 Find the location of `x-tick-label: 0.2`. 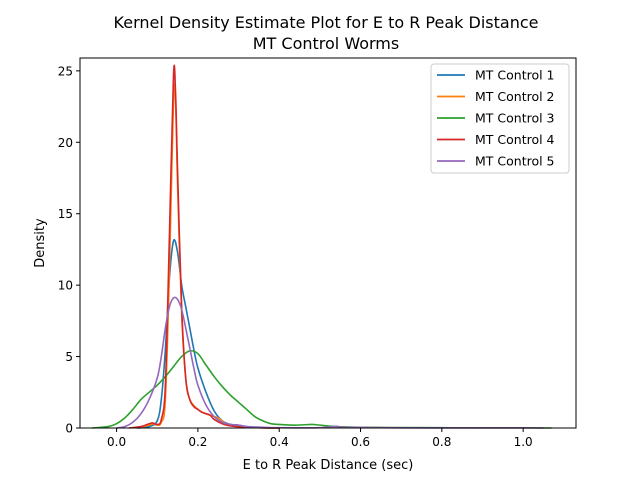

x-tick-label: 0.2 is located at coordinates (197, 442).